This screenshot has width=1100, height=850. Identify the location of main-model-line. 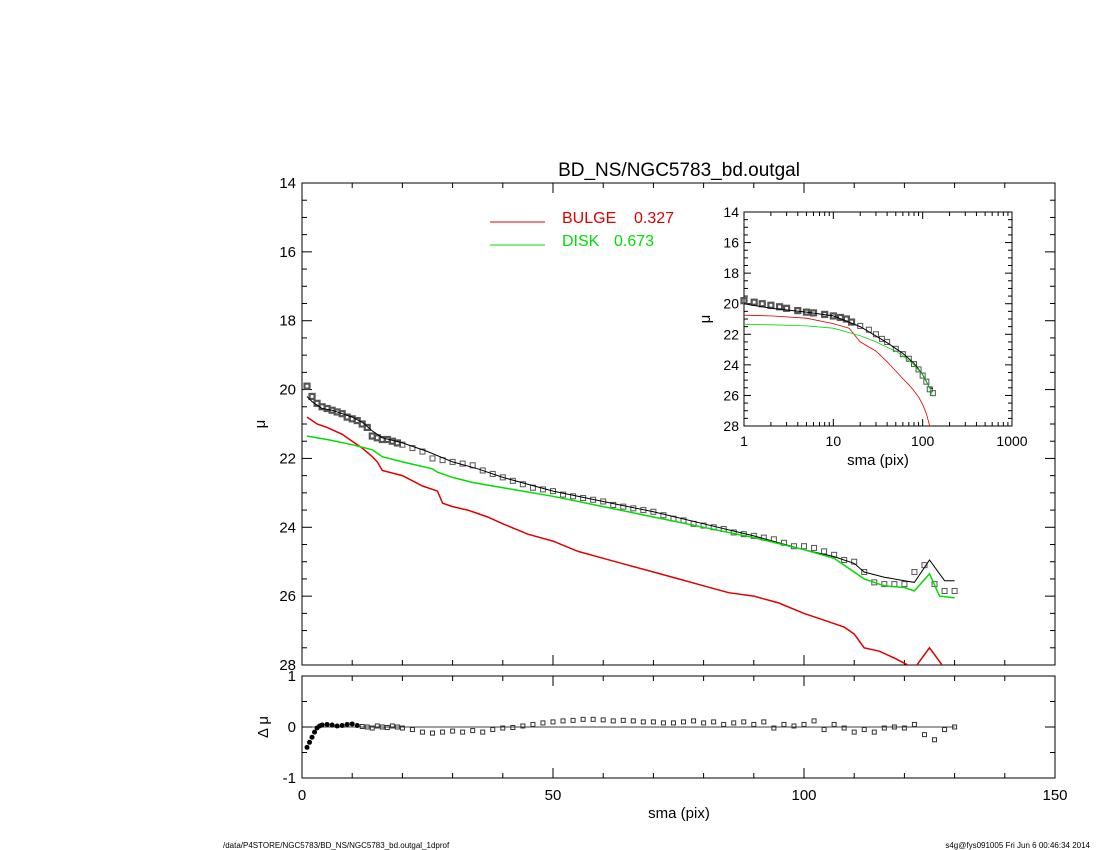
(630, 489).